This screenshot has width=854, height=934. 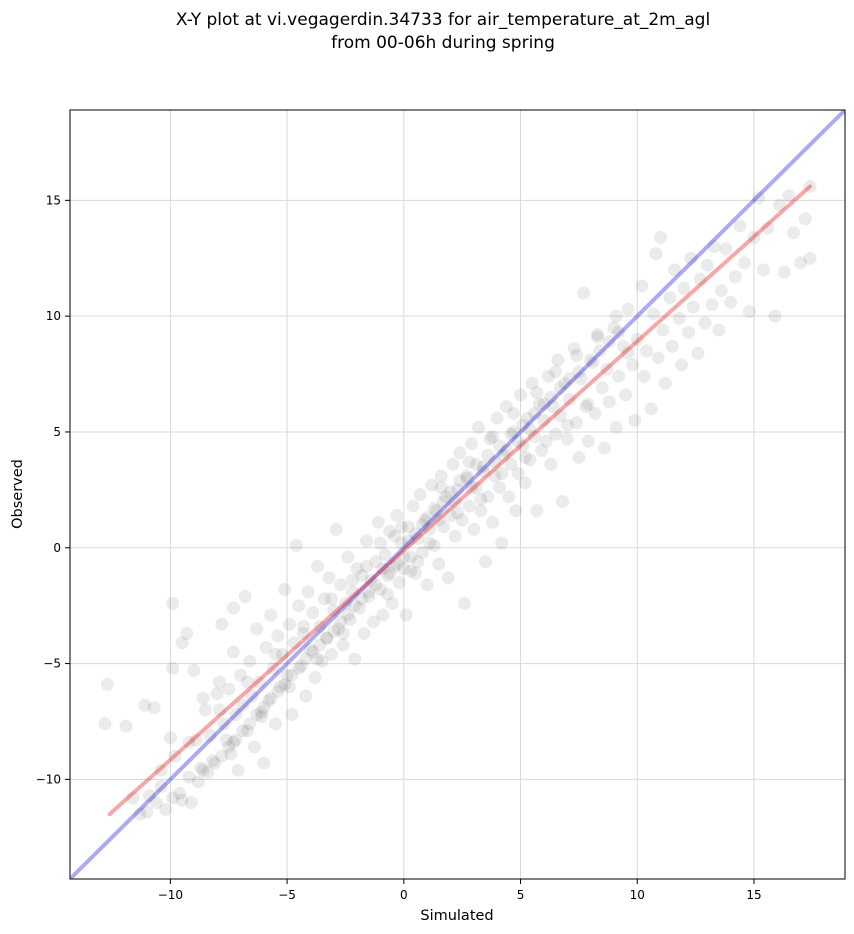 What do you see at coordinates (443, 43) in the screenshot?
I see `chart-title-line-2: from 00-06h during spring` at bounding box center [443, 43].